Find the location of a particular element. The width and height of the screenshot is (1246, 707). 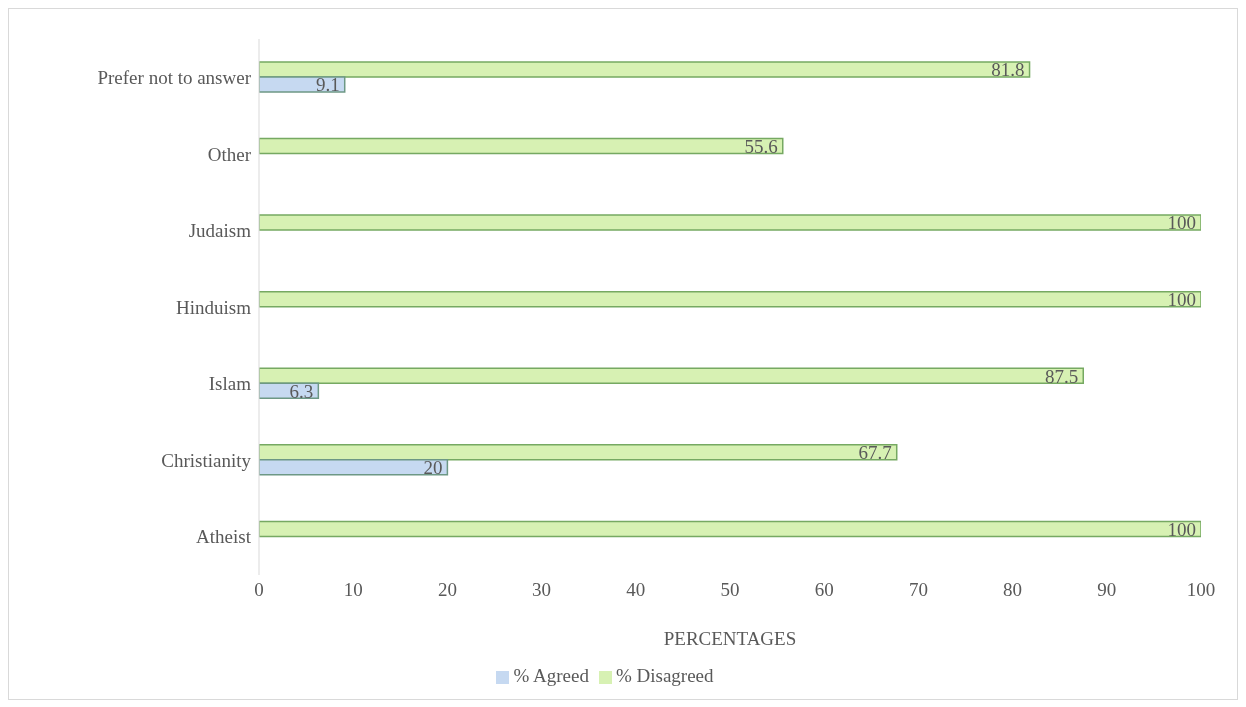

x-tick-label: 70 is located at coordinates (918, 590).